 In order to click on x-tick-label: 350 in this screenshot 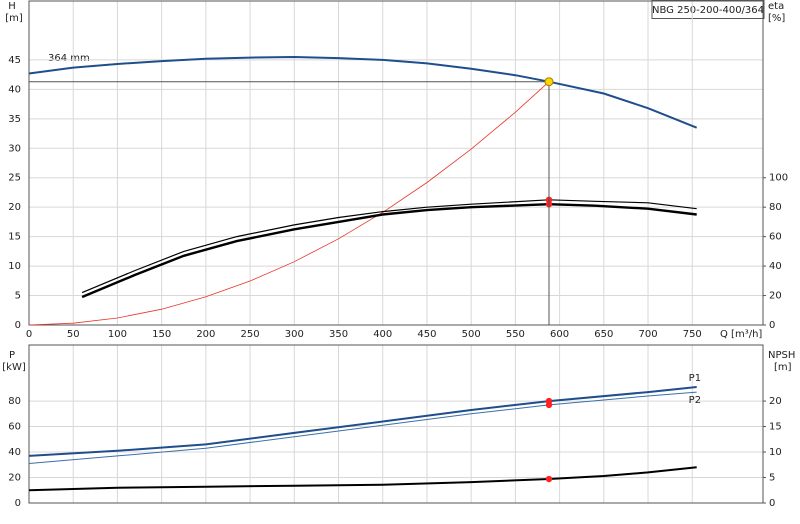, I will do `click(338, 334)`.